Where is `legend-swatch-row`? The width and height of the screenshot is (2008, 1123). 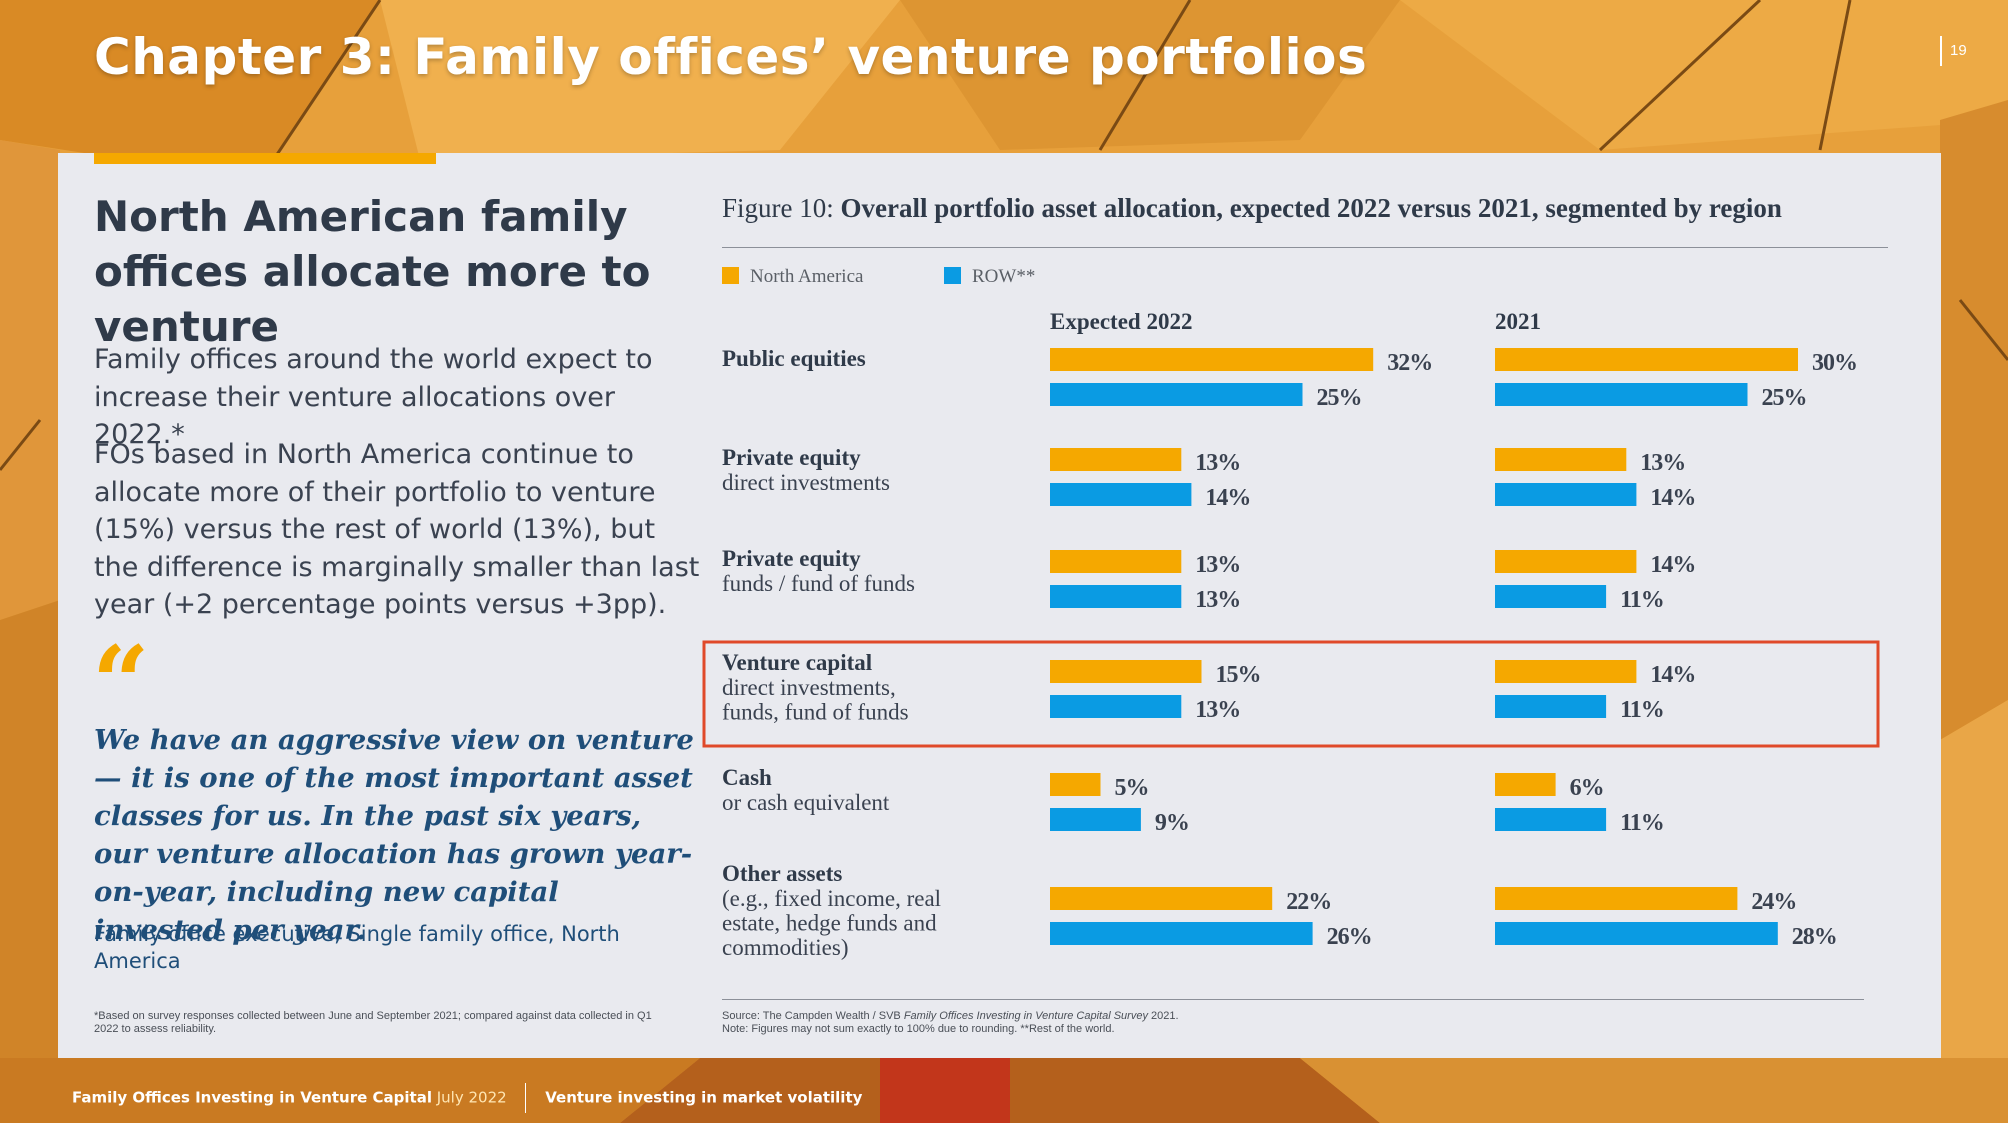 legend-swatch-row is located at coordinates (952, 275).